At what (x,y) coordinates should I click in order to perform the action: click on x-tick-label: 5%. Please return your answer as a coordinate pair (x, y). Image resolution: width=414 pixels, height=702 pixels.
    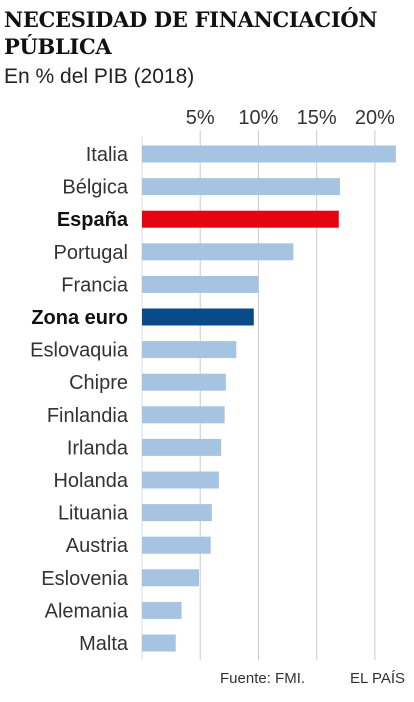
    Looking at the image, I should click on (200, 118).